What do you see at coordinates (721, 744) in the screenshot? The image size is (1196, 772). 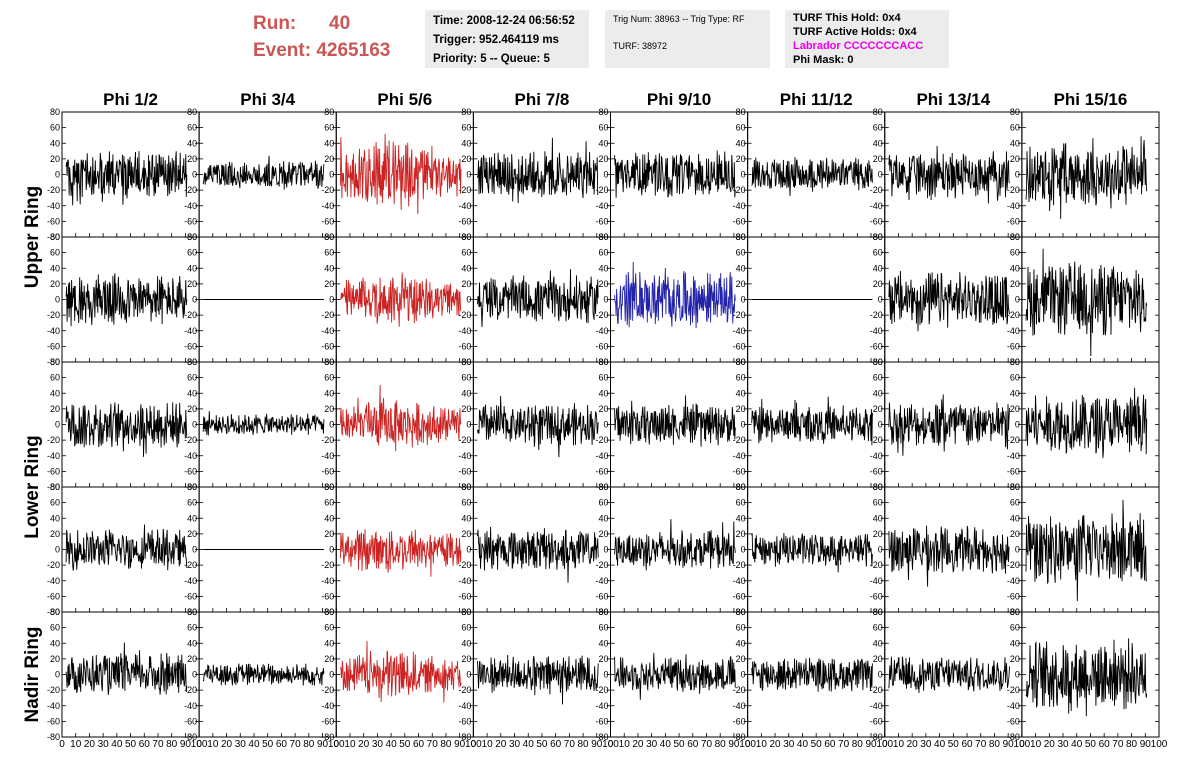 I see `x-tick-label: 80` at bounding box center [721, 744].